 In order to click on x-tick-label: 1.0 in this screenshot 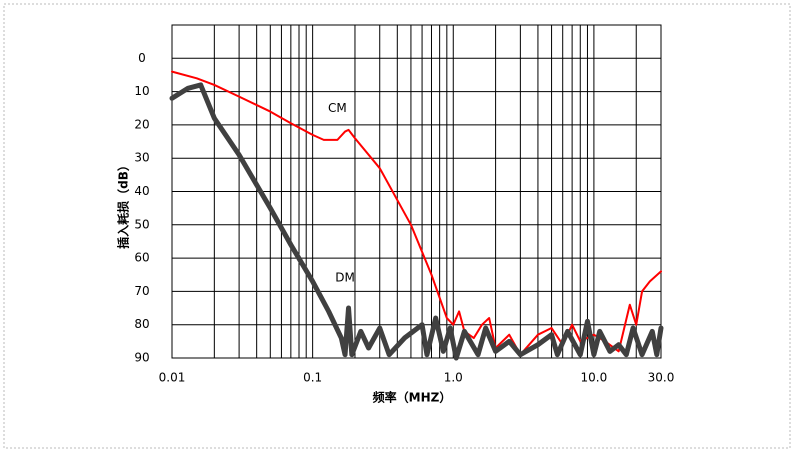, I will do `click(453, 378)`.